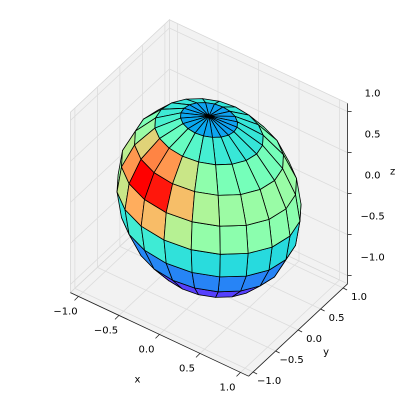 This screenshot has height=404, width=404. What do you see at coordinates (392, 172) in the screenshot?
I see `z-axis-label: z` at bounding box center [392, 172].